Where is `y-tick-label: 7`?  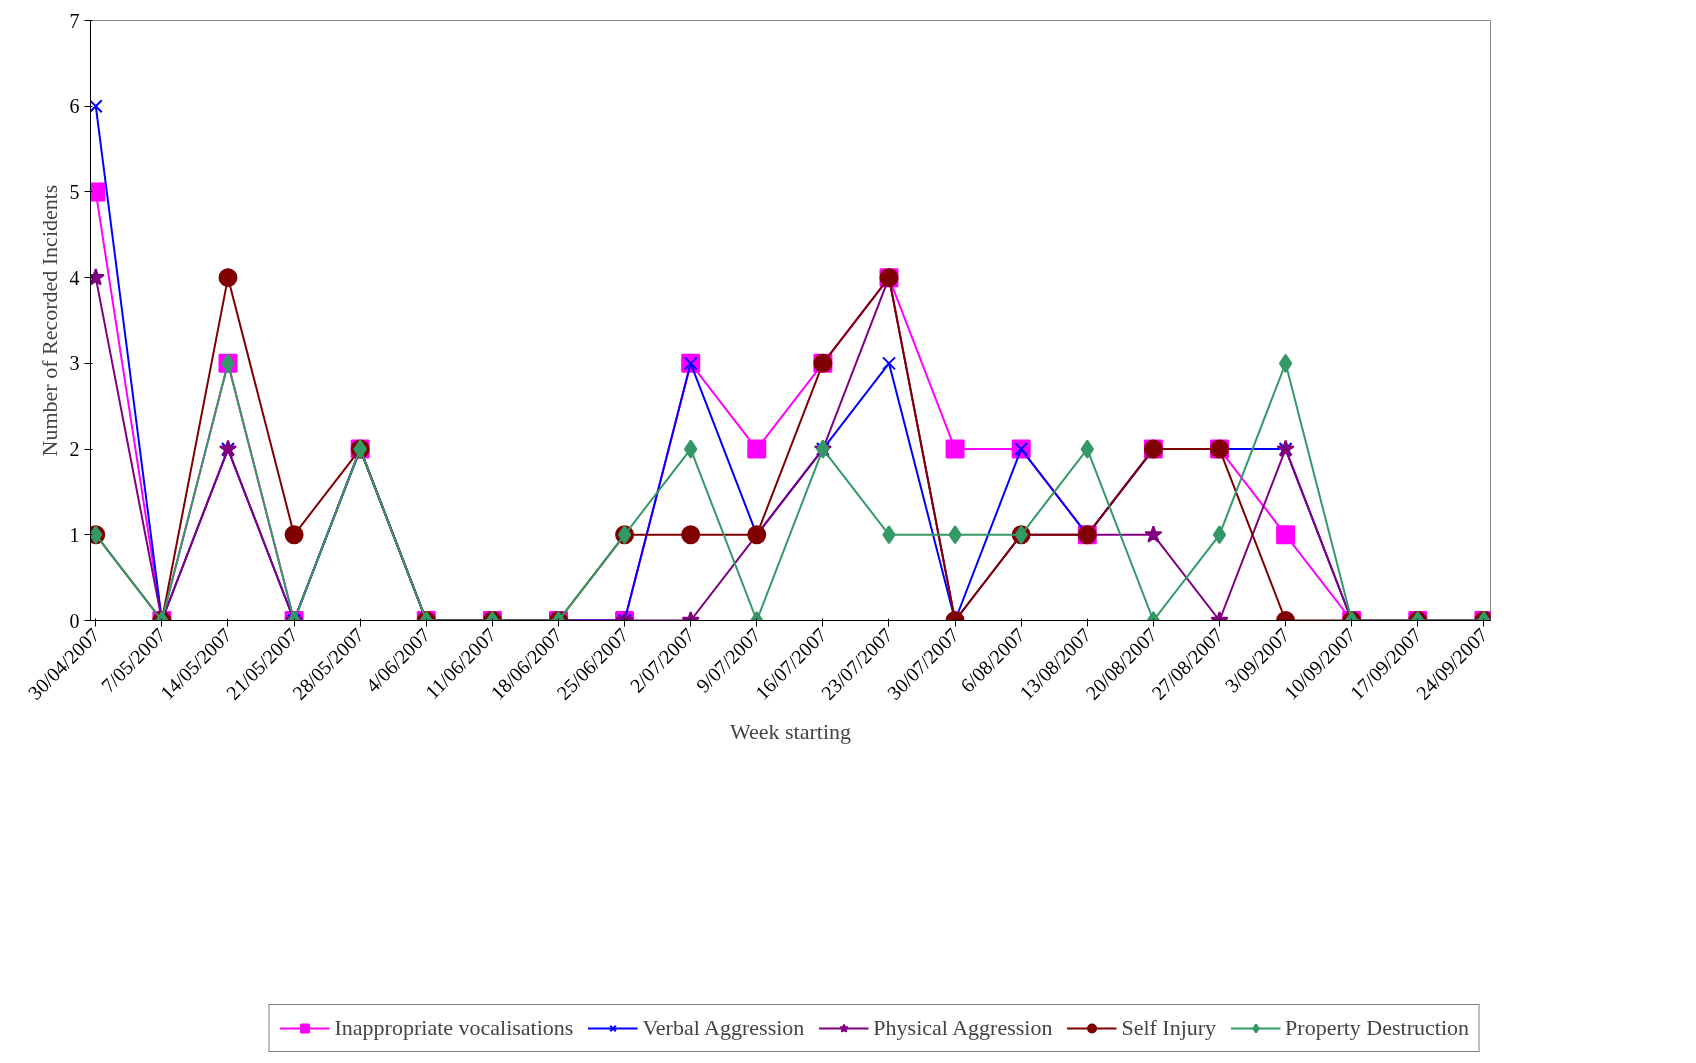
y-tick-label: 7 is located at coordinates (74, 20).